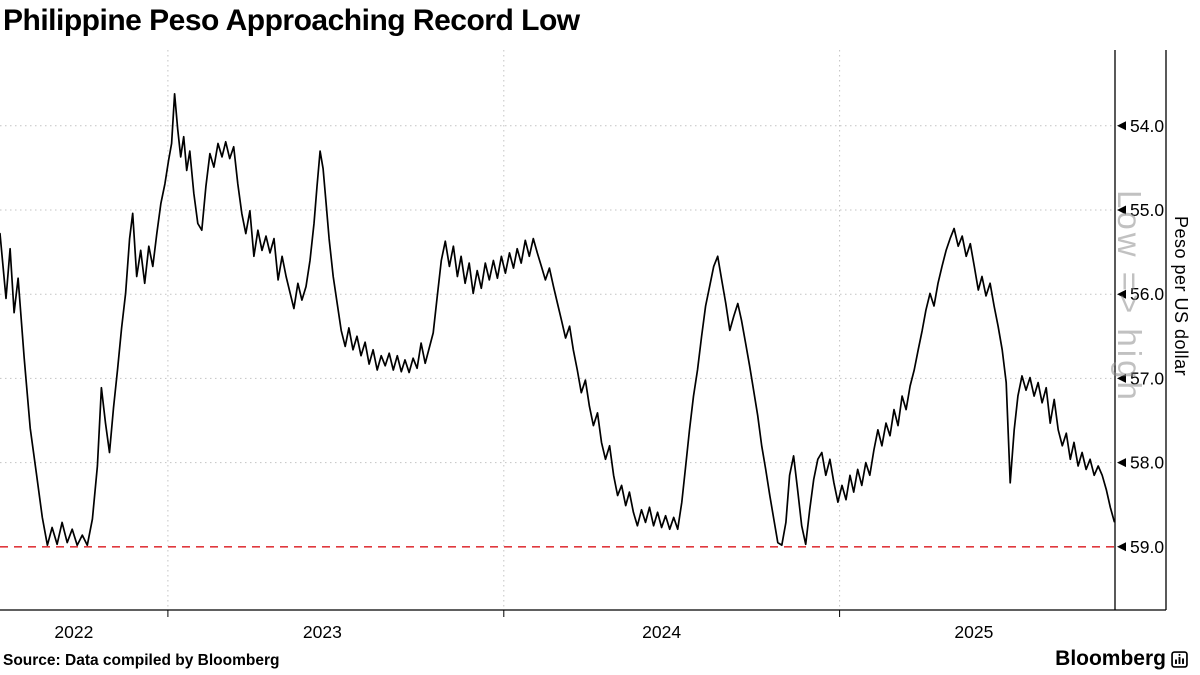 The width and height of the screenshot is (1200, 675). I want to click on bloomberg-logo-text: Bloomberg, so click(1110, 658).